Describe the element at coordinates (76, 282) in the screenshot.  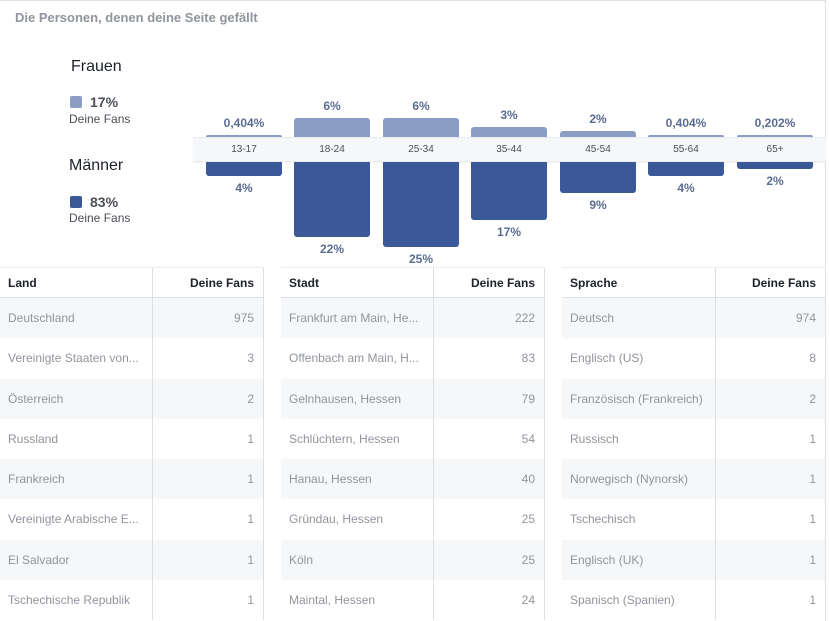
I see `column-header-land: Land` at that location.